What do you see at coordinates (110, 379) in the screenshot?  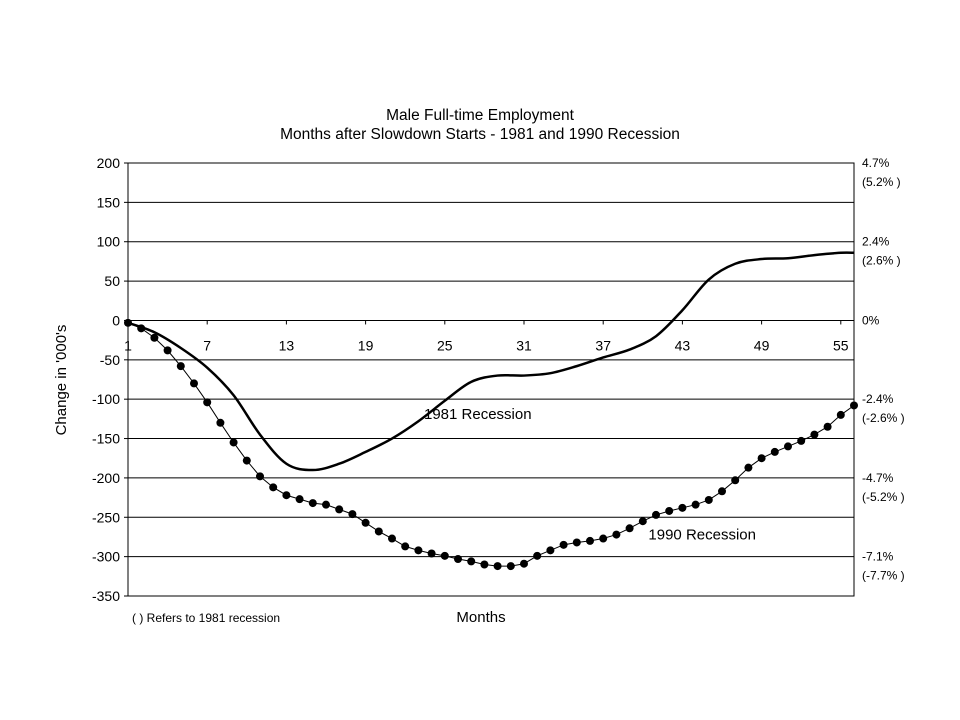 I see `y-axis-ticks: 200 150 100 50 0 -50 -100 -150 -200 -250 -300 -350` at bounding box center [110, 379].